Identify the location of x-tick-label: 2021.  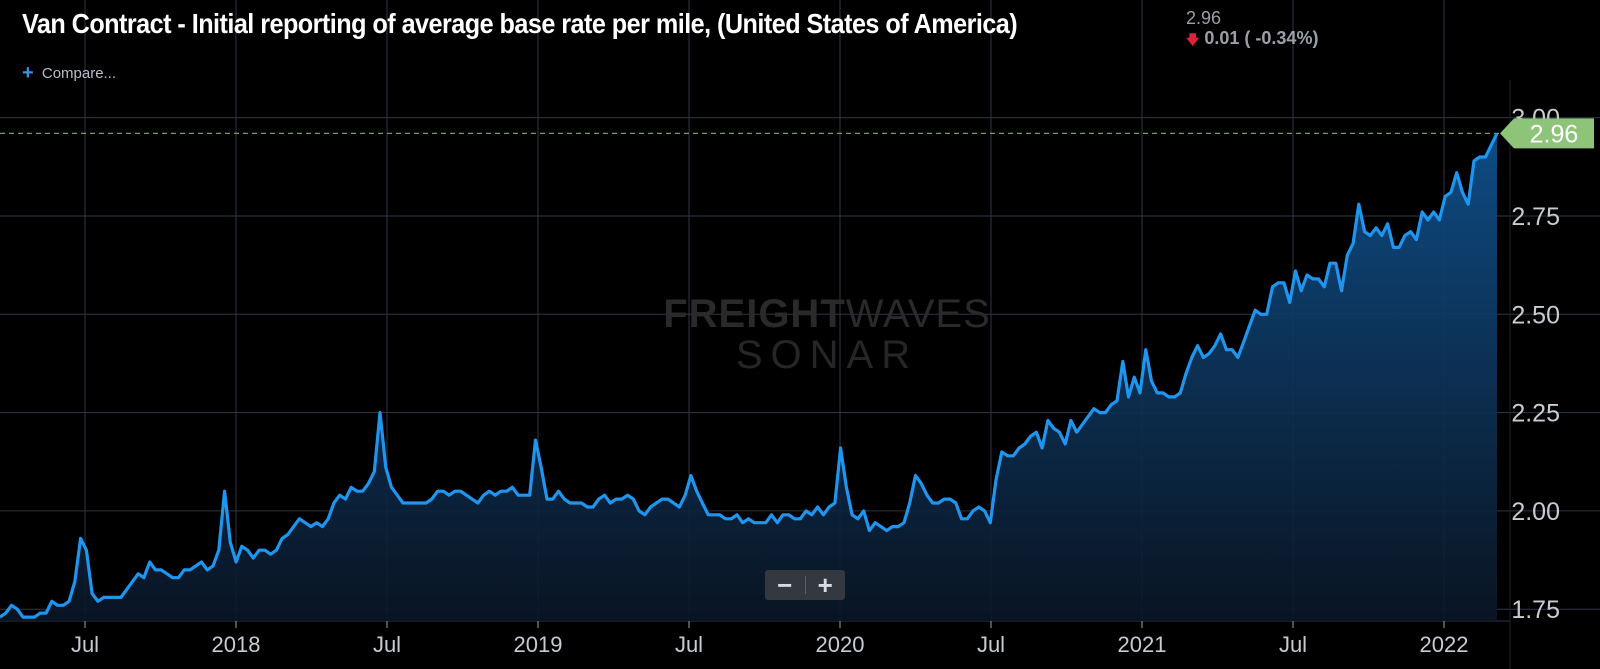
(1142, 644).